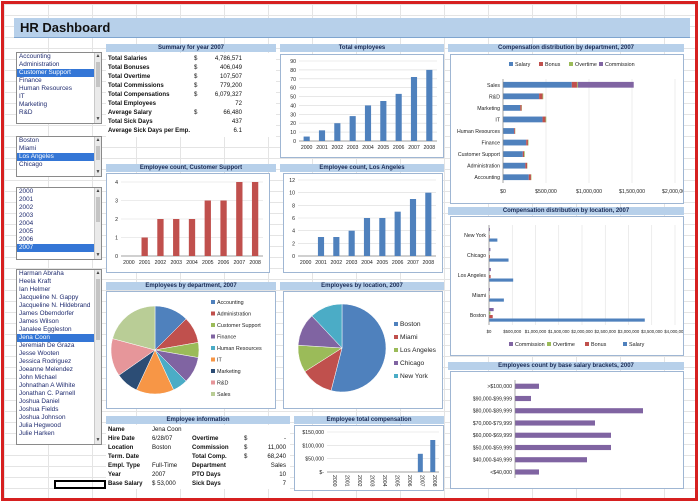 The image size is (700, 504). What do you see at coordinates (39, 64) in the screenshot?
I see `departments-list-item: Administration` at bounding box center [39, 64].